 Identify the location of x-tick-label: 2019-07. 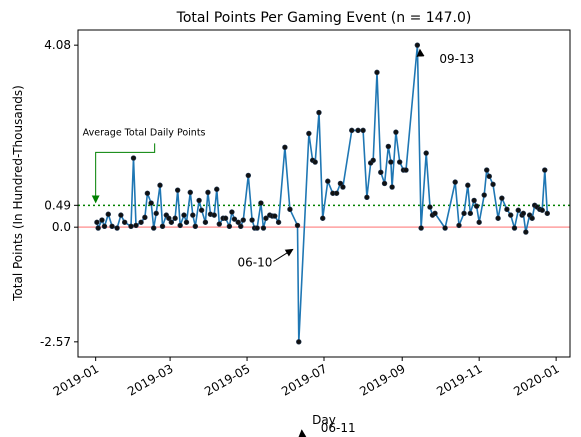
(304, 379).